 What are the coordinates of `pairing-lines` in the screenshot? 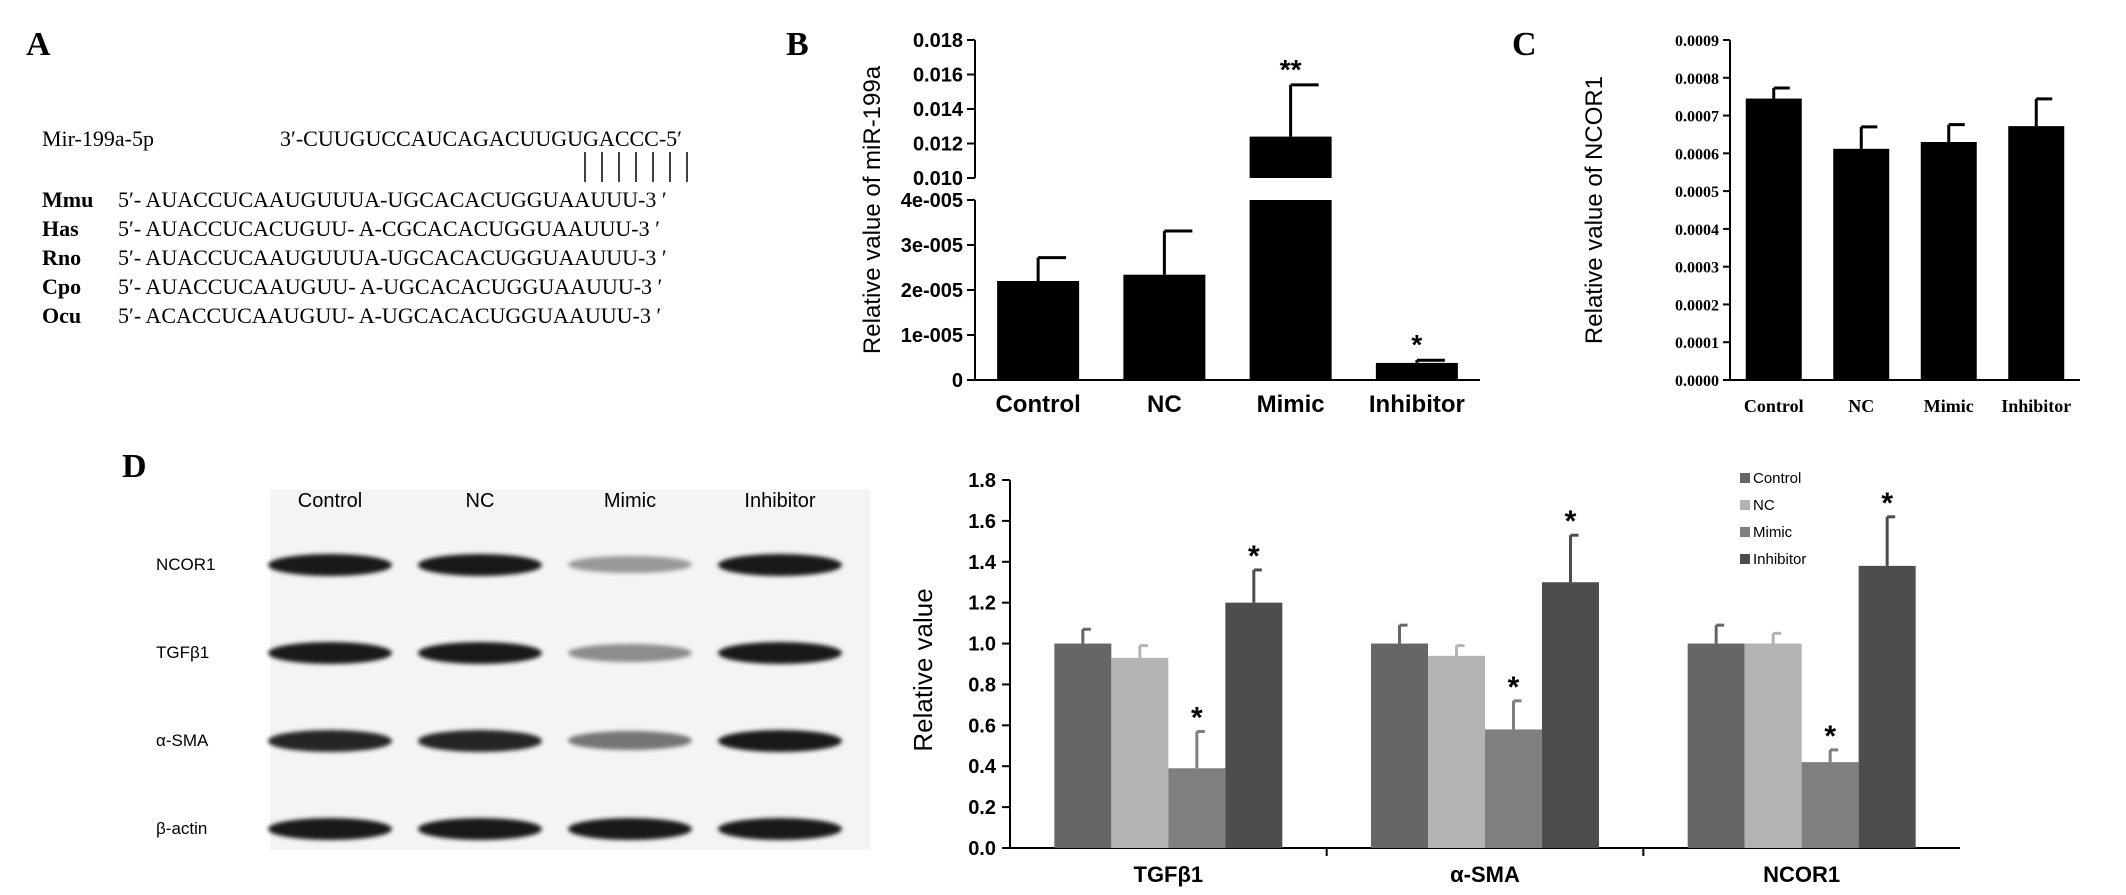 It's located at (636, 167).